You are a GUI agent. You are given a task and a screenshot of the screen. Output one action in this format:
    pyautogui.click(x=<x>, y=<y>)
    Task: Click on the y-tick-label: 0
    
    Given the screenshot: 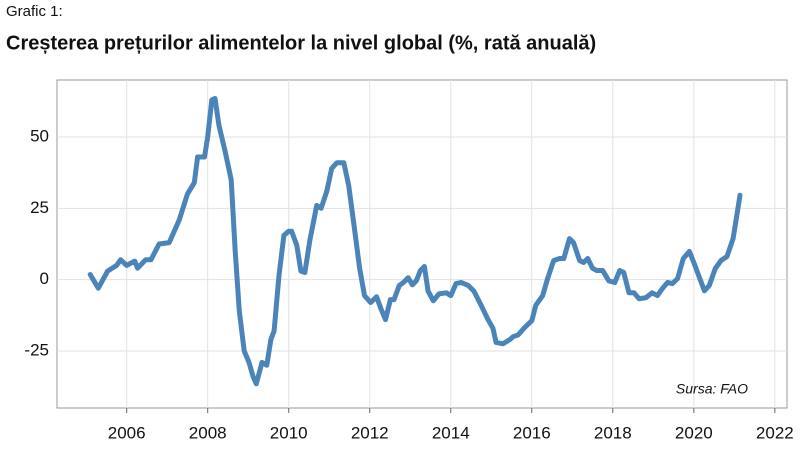 What is the action you would take?
    pyautogui.click(x=44, y=278)
    